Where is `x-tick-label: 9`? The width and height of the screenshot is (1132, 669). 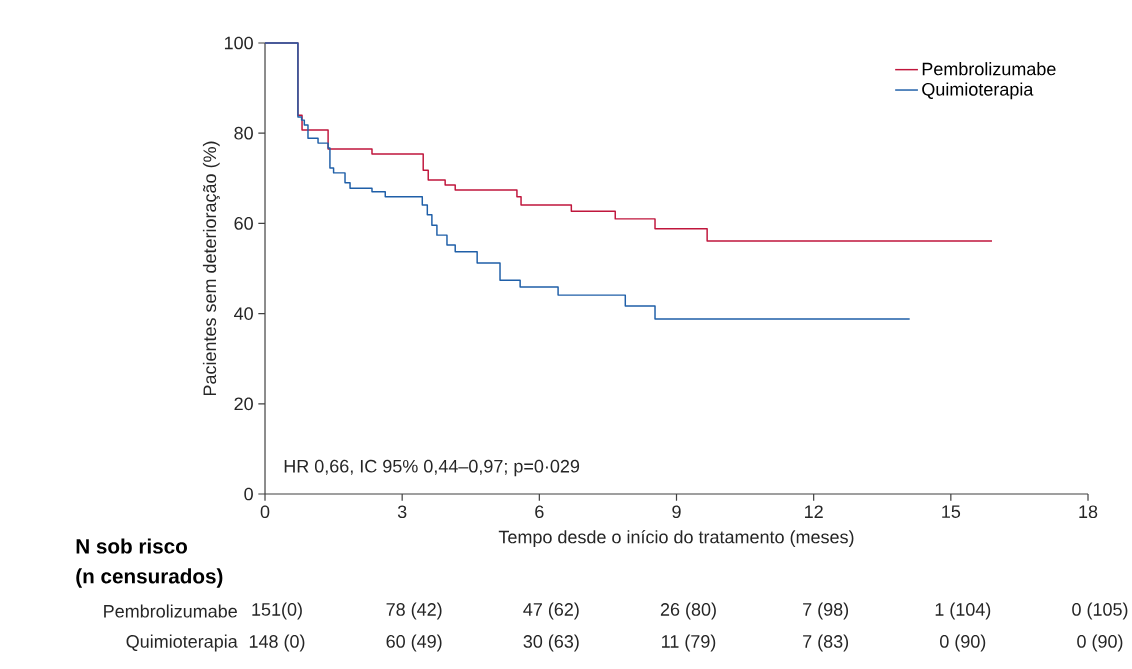
x-tick-label: 9 is located at coordinates (676, 512).